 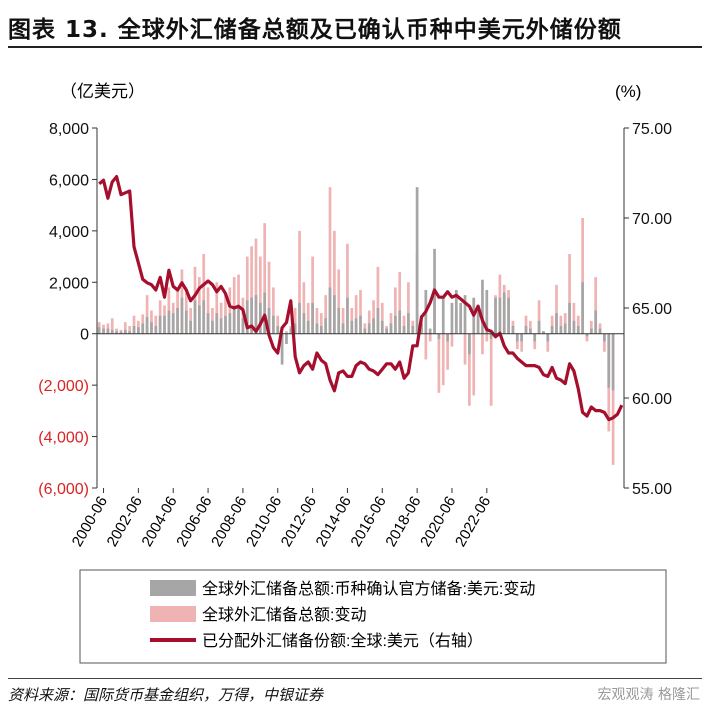 What do you see at coordinates (69, 180) in the screenshot?
I see `left-tick-label: 6,000` at bounding box center [69, 180].